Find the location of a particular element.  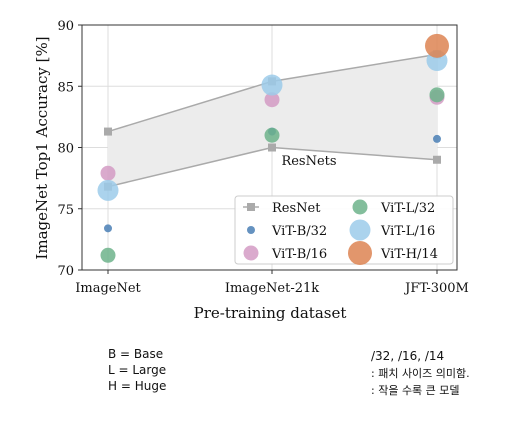

legend-marker-resnet is located at coordinates (251, 207).